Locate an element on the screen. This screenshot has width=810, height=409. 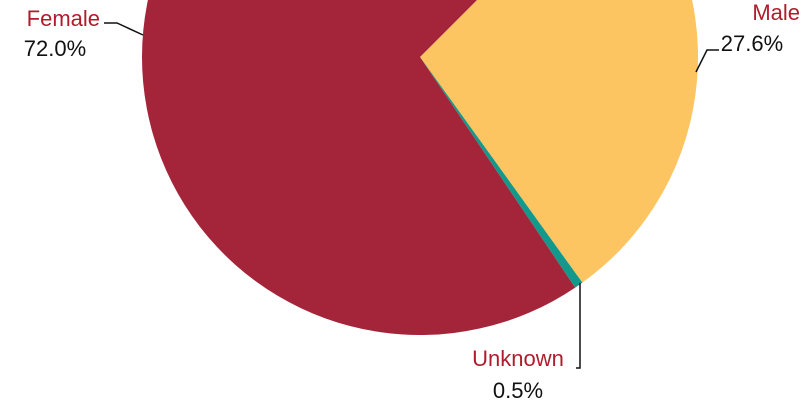
slice-label: Male is located at coordinates (776, 12).